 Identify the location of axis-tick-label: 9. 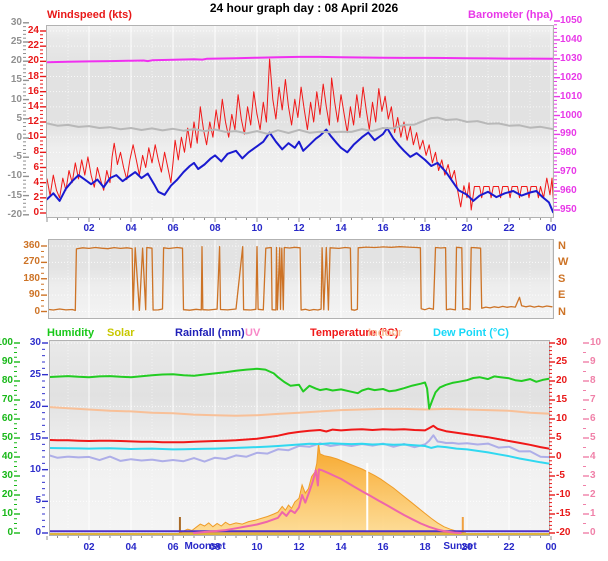
(593, 361).